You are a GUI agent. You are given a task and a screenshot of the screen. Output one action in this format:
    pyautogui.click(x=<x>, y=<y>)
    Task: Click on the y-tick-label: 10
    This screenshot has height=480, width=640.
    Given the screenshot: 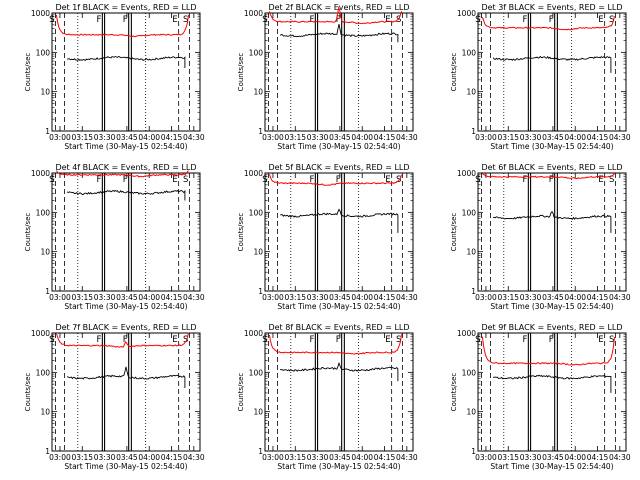 What is the action you would take?
    pyautogui.click(x=45, y=92)
    